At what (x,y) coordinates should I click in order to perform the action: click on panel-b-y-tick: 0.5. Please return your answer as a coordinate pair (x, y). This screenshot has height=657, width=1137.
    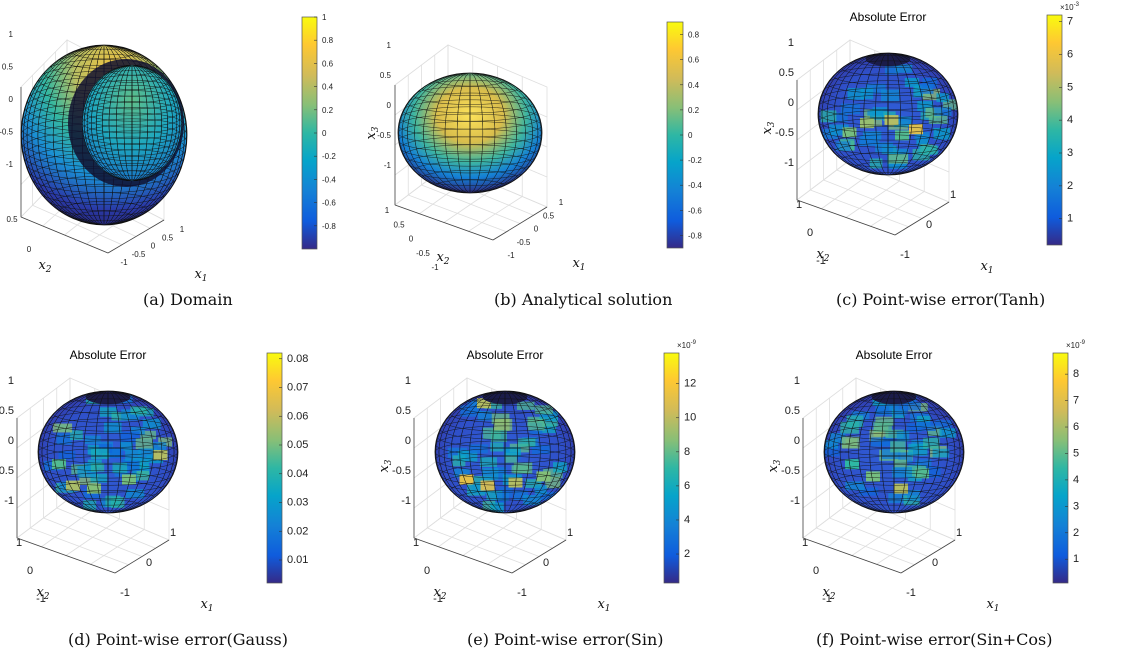
    Looking at the image, I should click on (399, 224).